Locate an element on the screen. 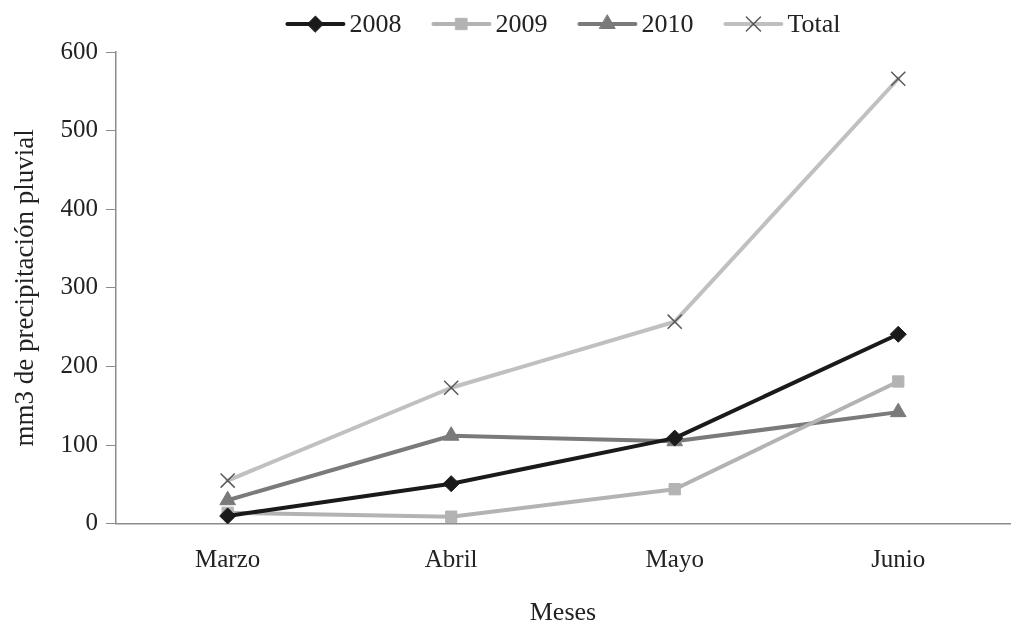 Image resolution: width=1024 pixels, height=639 pixels. y-tick-label: 0 is located at coordinates (91, 522).